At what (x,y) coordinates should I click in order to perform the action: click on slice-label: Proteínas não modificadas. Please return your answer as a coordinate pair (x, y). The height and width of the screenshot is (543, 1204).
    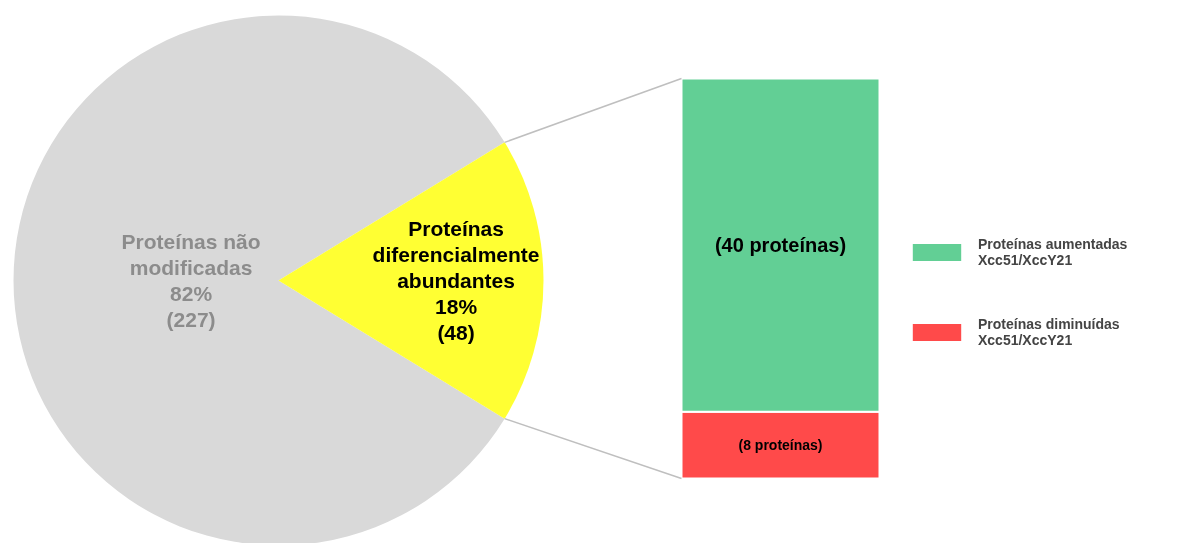
    Looking at the image, I should click on (191, 254).